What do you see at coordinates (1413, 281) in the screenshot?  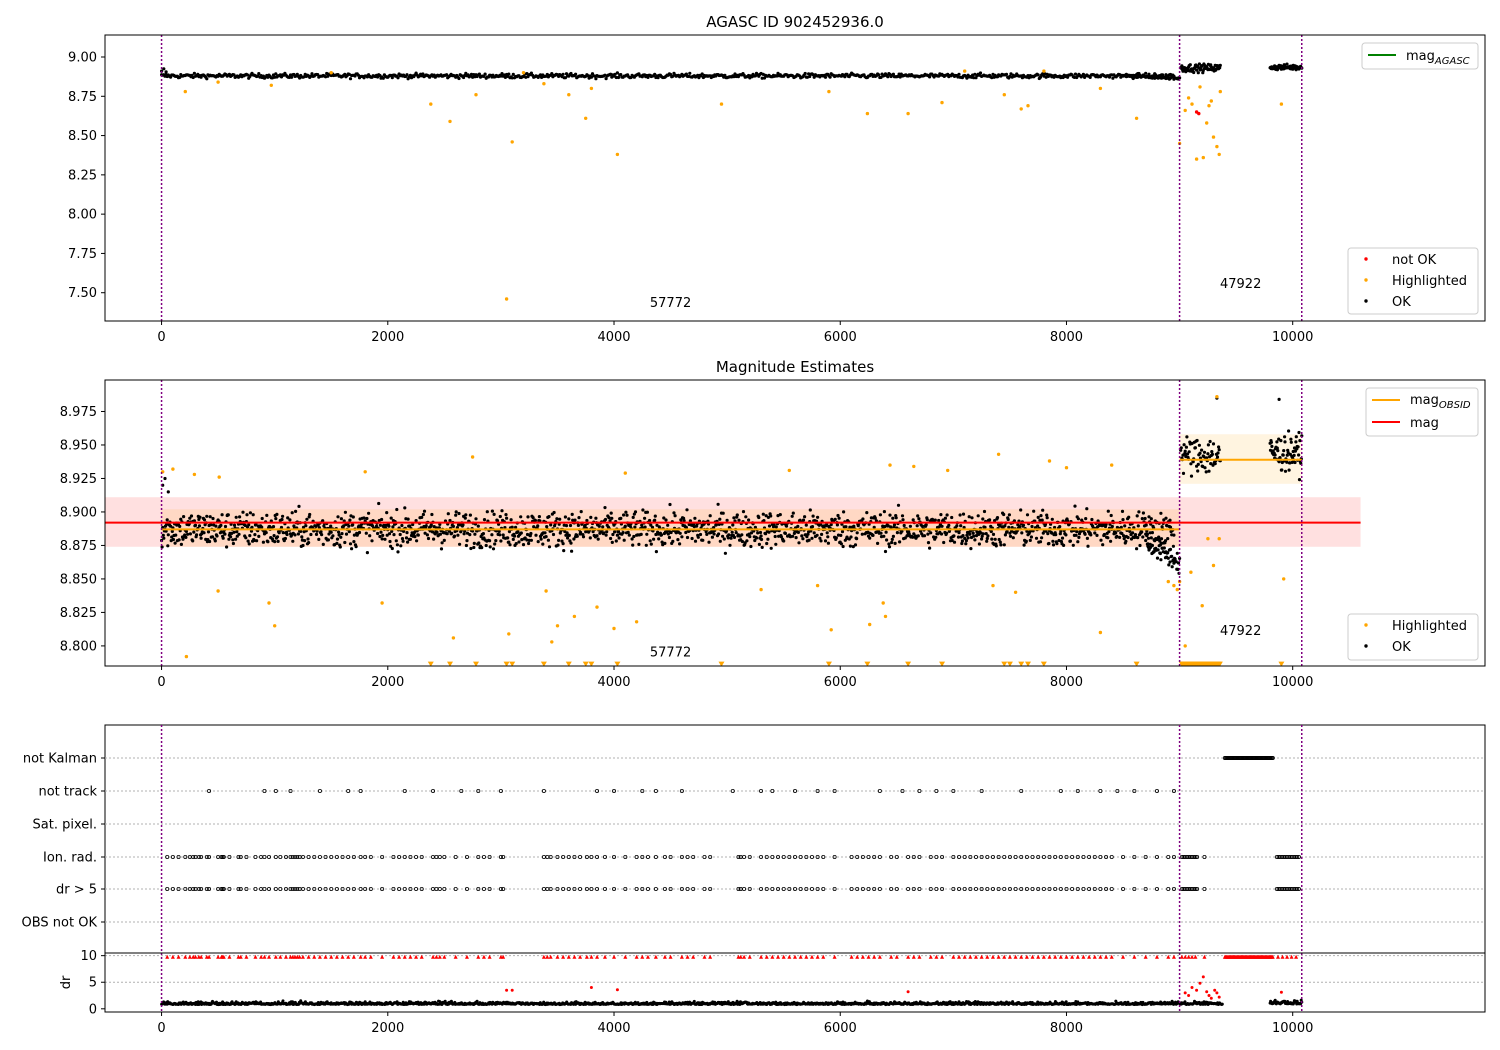 I see `legend-box` at bounding box center [1413, 281].